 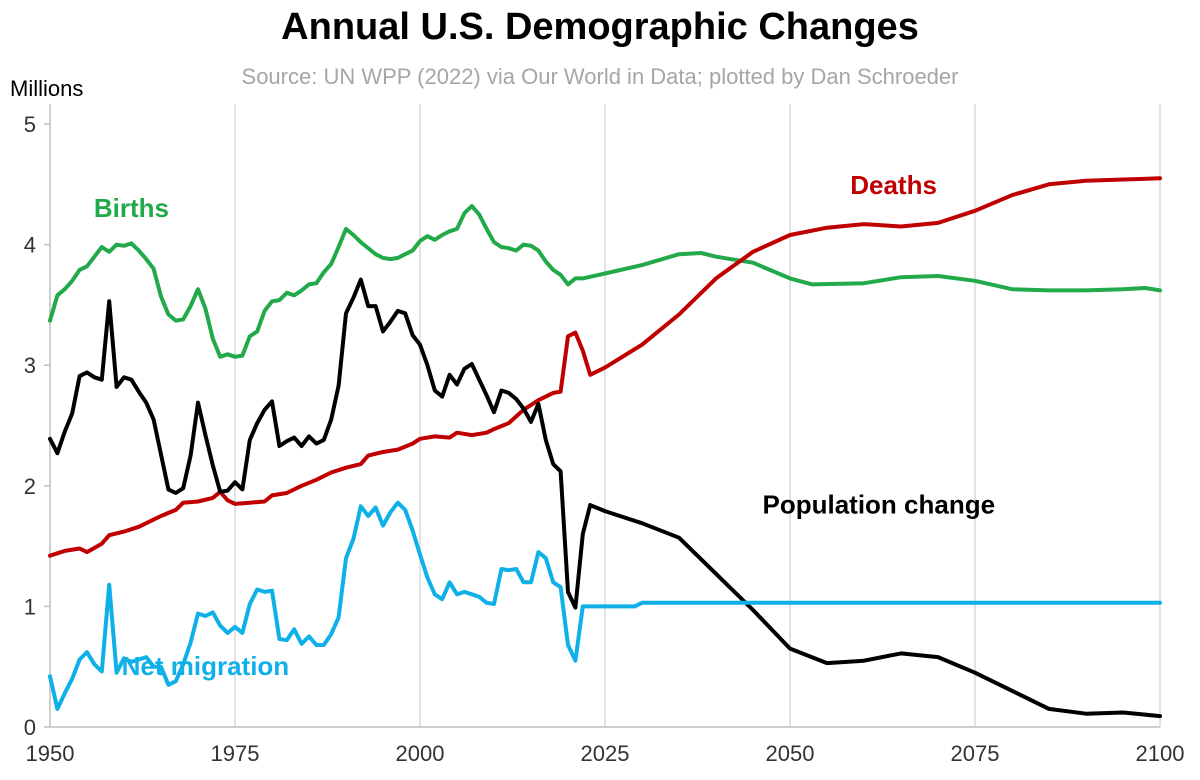 What do you see at coordinates (50, 753) in the screenshot?
I see `x-tick-label: 1950` at bounding box center [50, 753].